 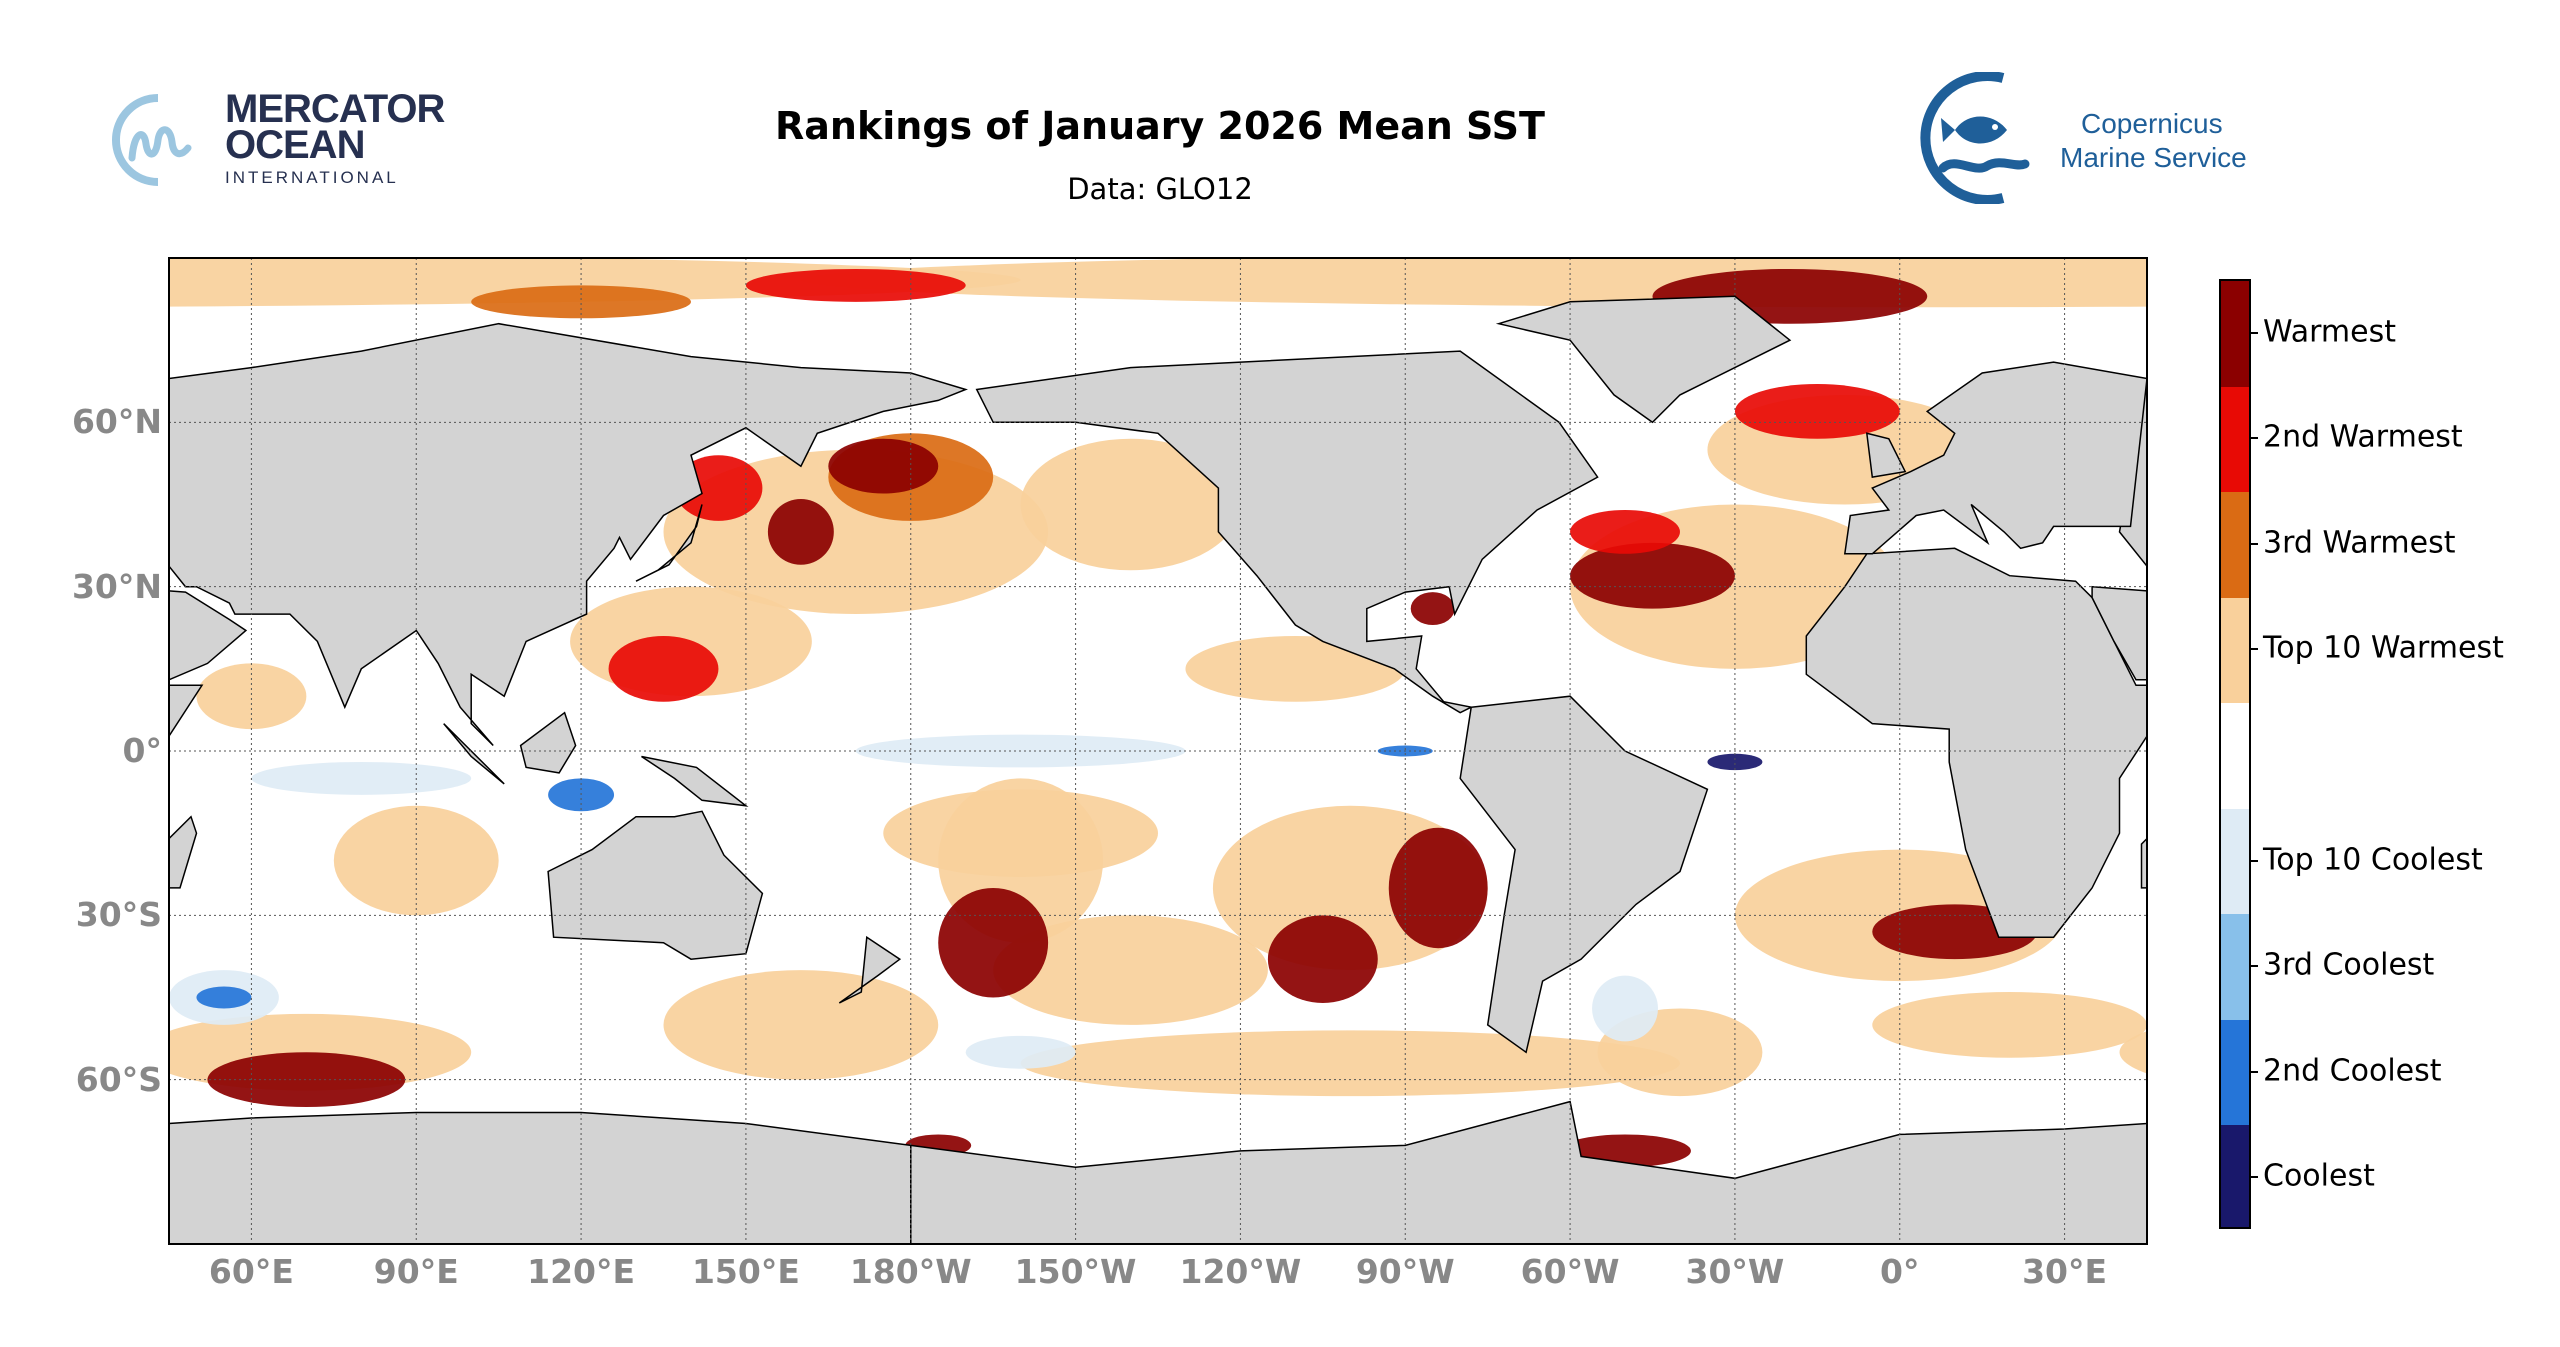 I want to click on colorbar-label: 3rd Coolest, so click(x=2349, y=965).